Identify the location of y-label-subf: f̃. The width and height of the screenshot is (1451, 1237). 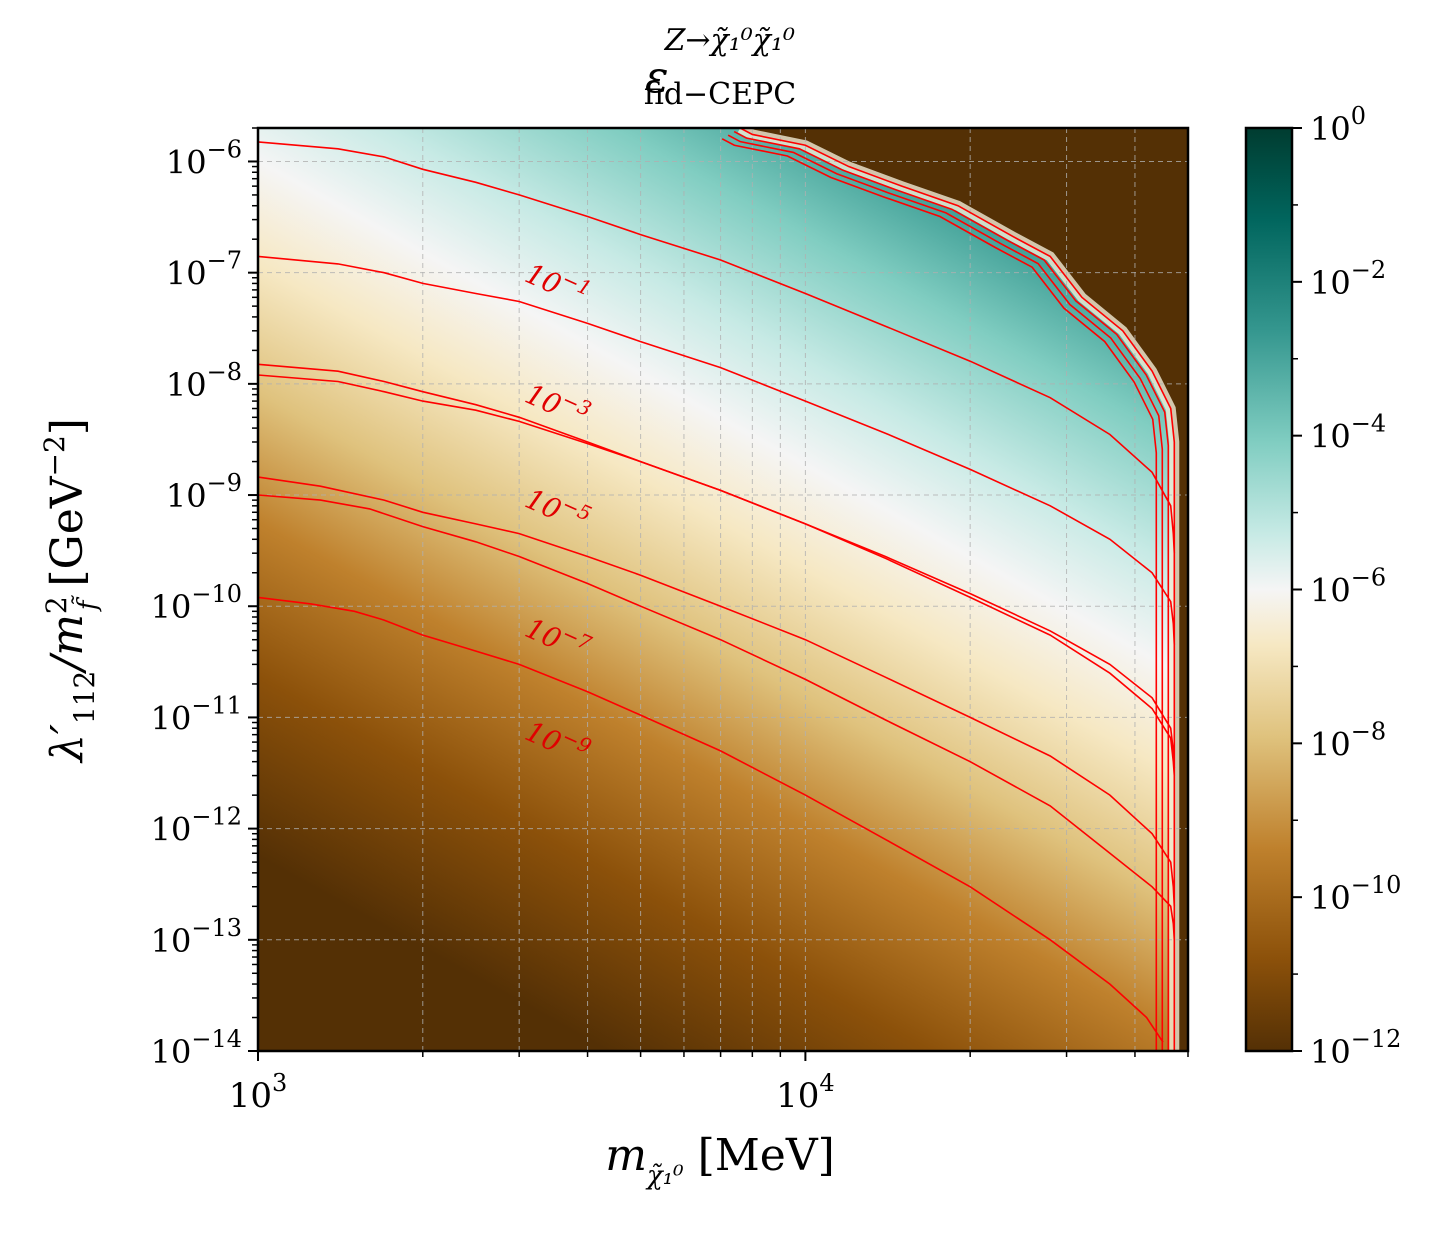
(87, 603).